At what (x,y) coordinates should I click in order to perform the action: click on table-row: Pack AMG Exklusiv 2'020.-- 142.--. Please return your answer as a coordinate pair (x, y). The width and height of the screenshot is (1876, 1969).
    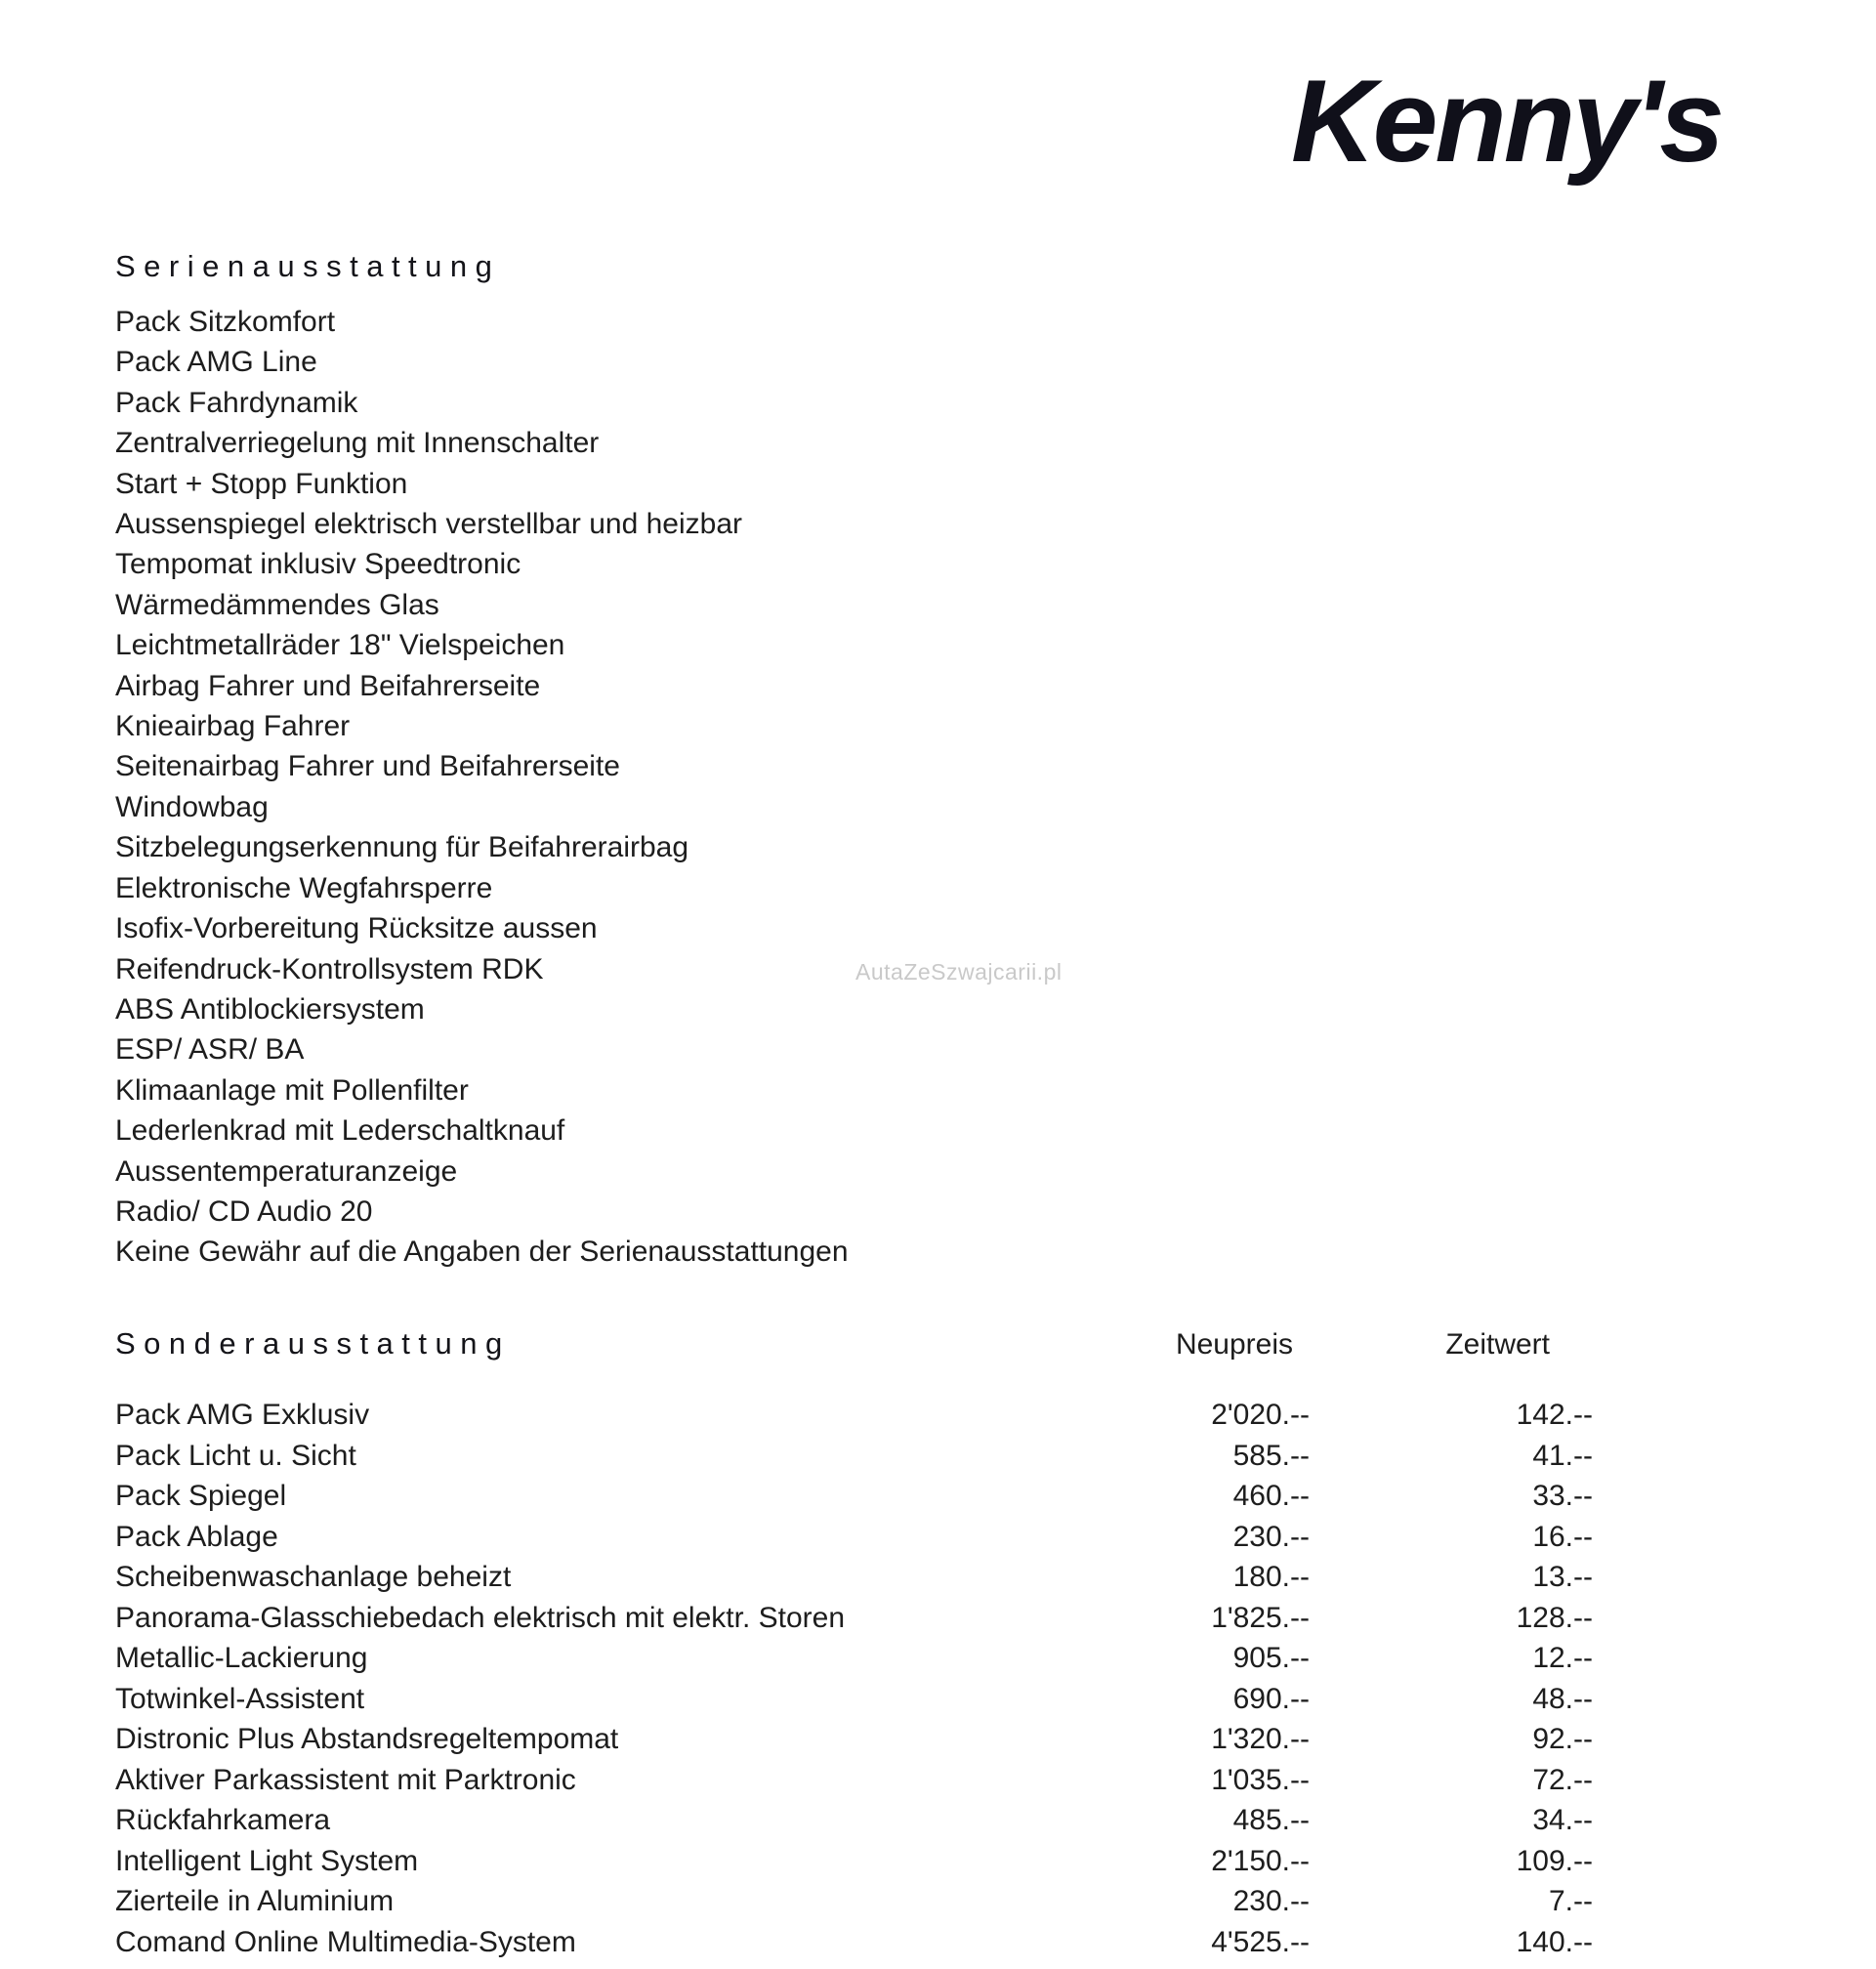
    Looking at the image, I should click on (854, 1415).